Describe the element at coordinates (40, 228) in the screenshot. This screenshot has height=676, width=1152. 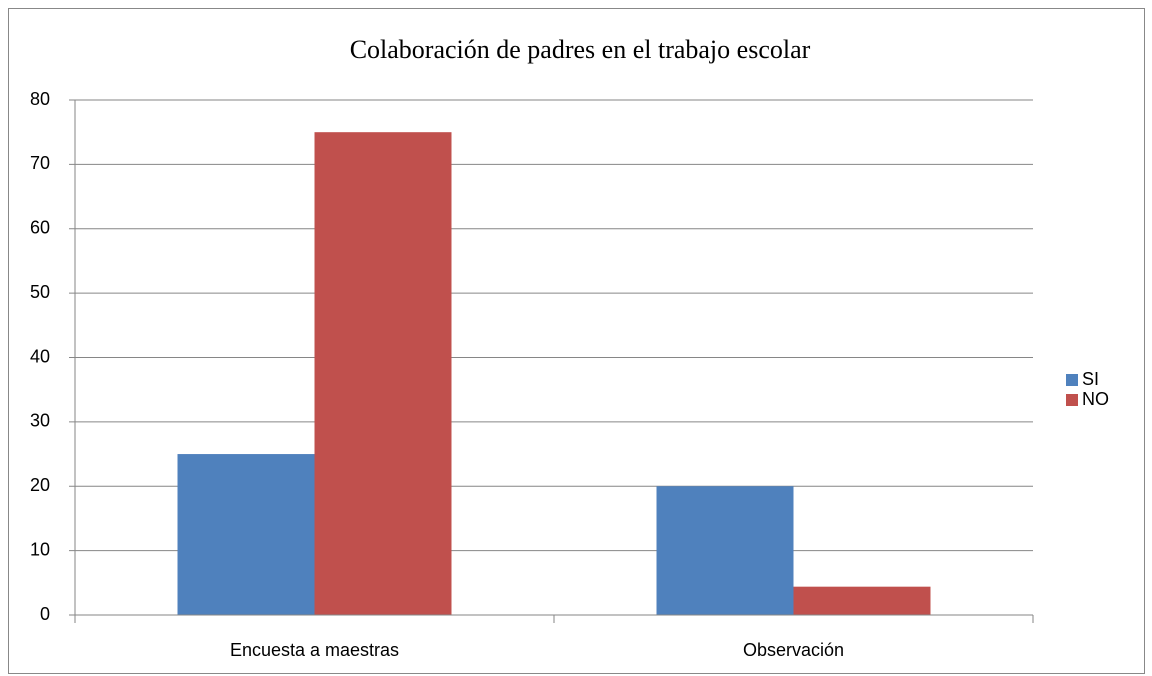
I see `y-tick-label: 60` at that location.